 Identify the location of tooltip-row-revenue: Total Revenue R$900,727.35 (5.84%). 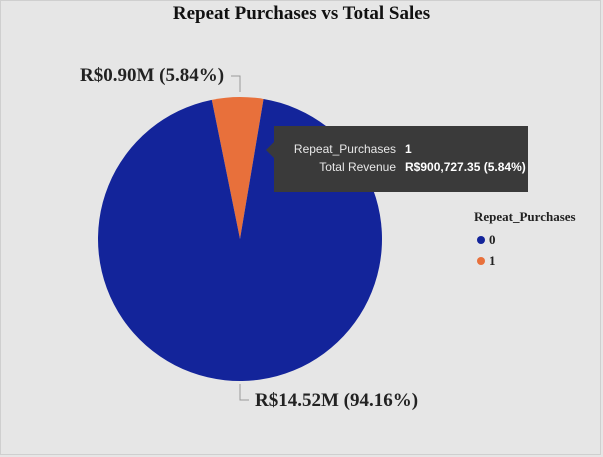
(409, 167).